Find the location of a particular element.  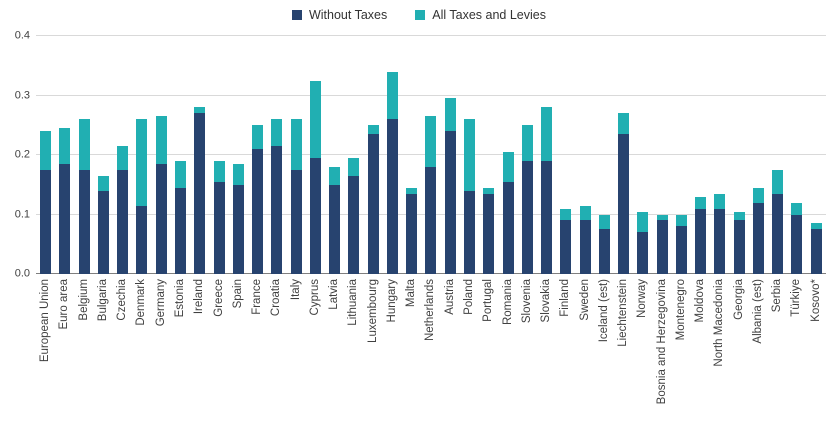

x-axis-label-wrap: Kosovo* is located at coordinates (816, 357).